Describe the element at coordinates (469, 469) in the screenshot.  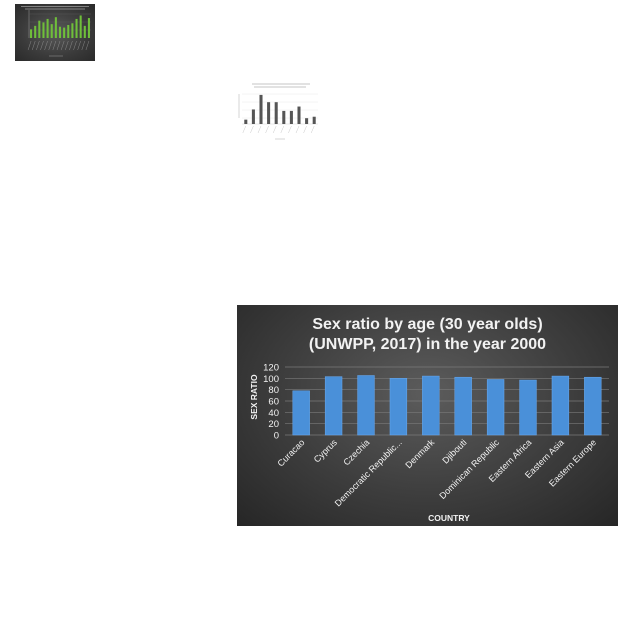
I see `x-tick-label: Dominican Republic` at that location.